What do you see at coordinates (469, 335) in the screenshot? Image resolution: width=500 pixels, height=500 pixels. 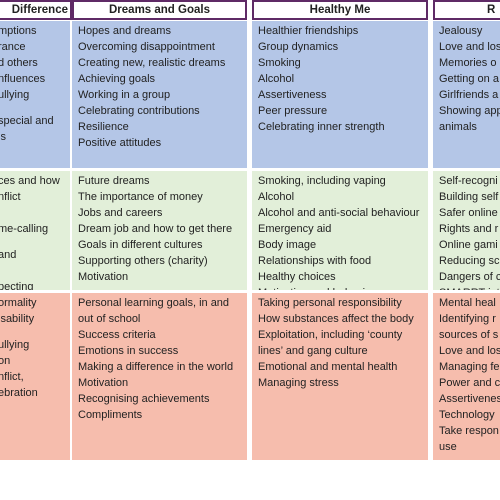 I see `cell-line: sources of s` at bounding box center [469, 335].